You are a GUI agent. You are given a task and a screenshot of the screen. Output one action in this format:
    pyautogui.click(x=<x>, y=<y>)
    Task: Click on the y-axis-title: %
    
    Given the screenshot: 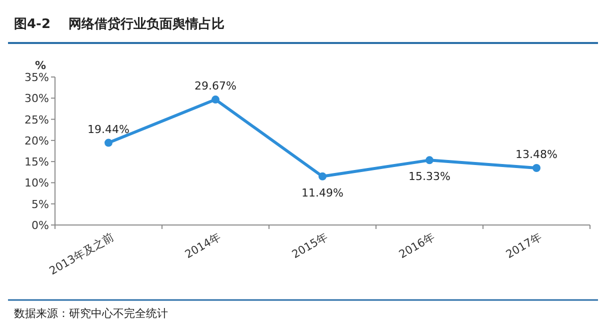 What is the action you would take?
    pyautogui.click(x=40, y=65)
    